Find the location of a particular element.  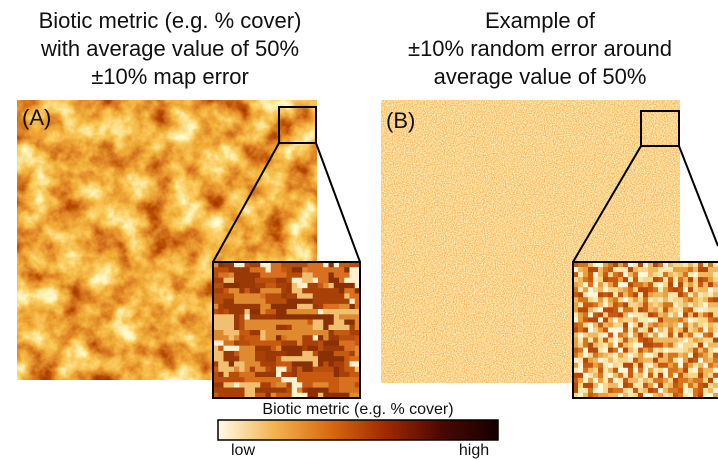

zoom-inset-a is located at coordinates (287, 330).